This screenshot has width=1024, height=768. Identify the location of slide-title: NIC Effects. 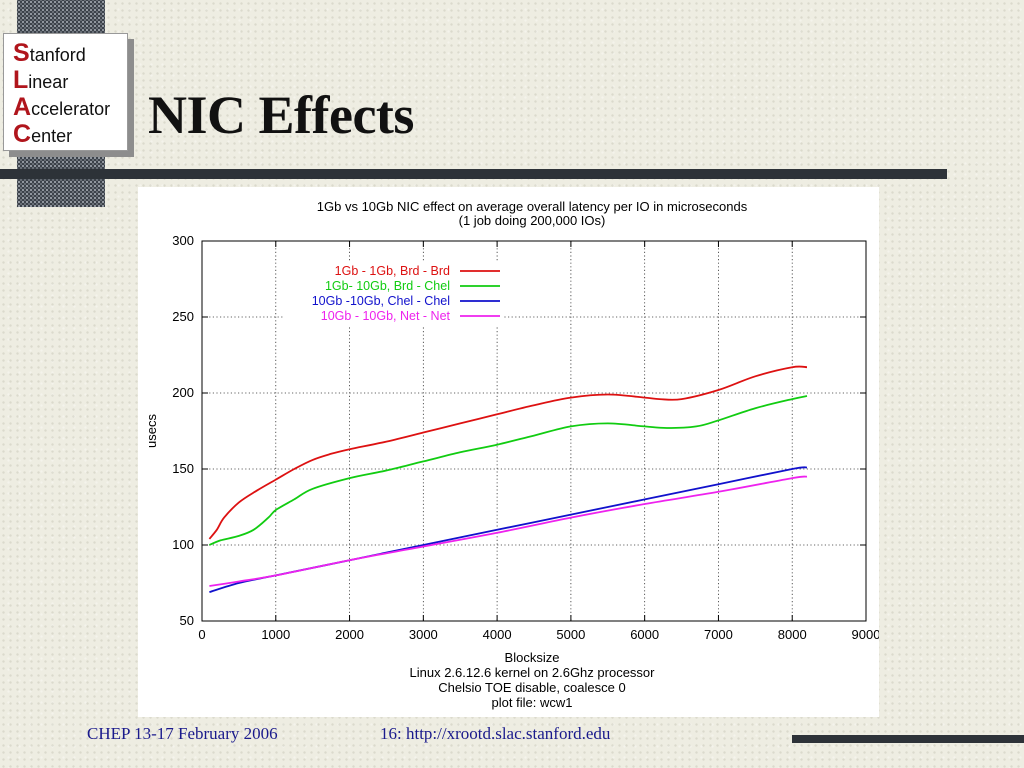
(281, 115).